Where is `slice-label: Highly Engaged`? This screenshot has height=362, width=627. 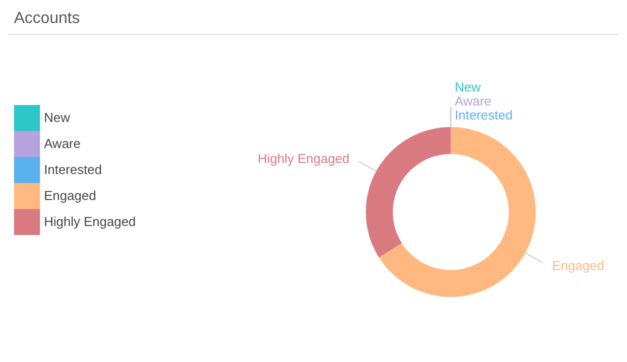 slice-label: Highly Engaged is located at coordinates (304, 158).